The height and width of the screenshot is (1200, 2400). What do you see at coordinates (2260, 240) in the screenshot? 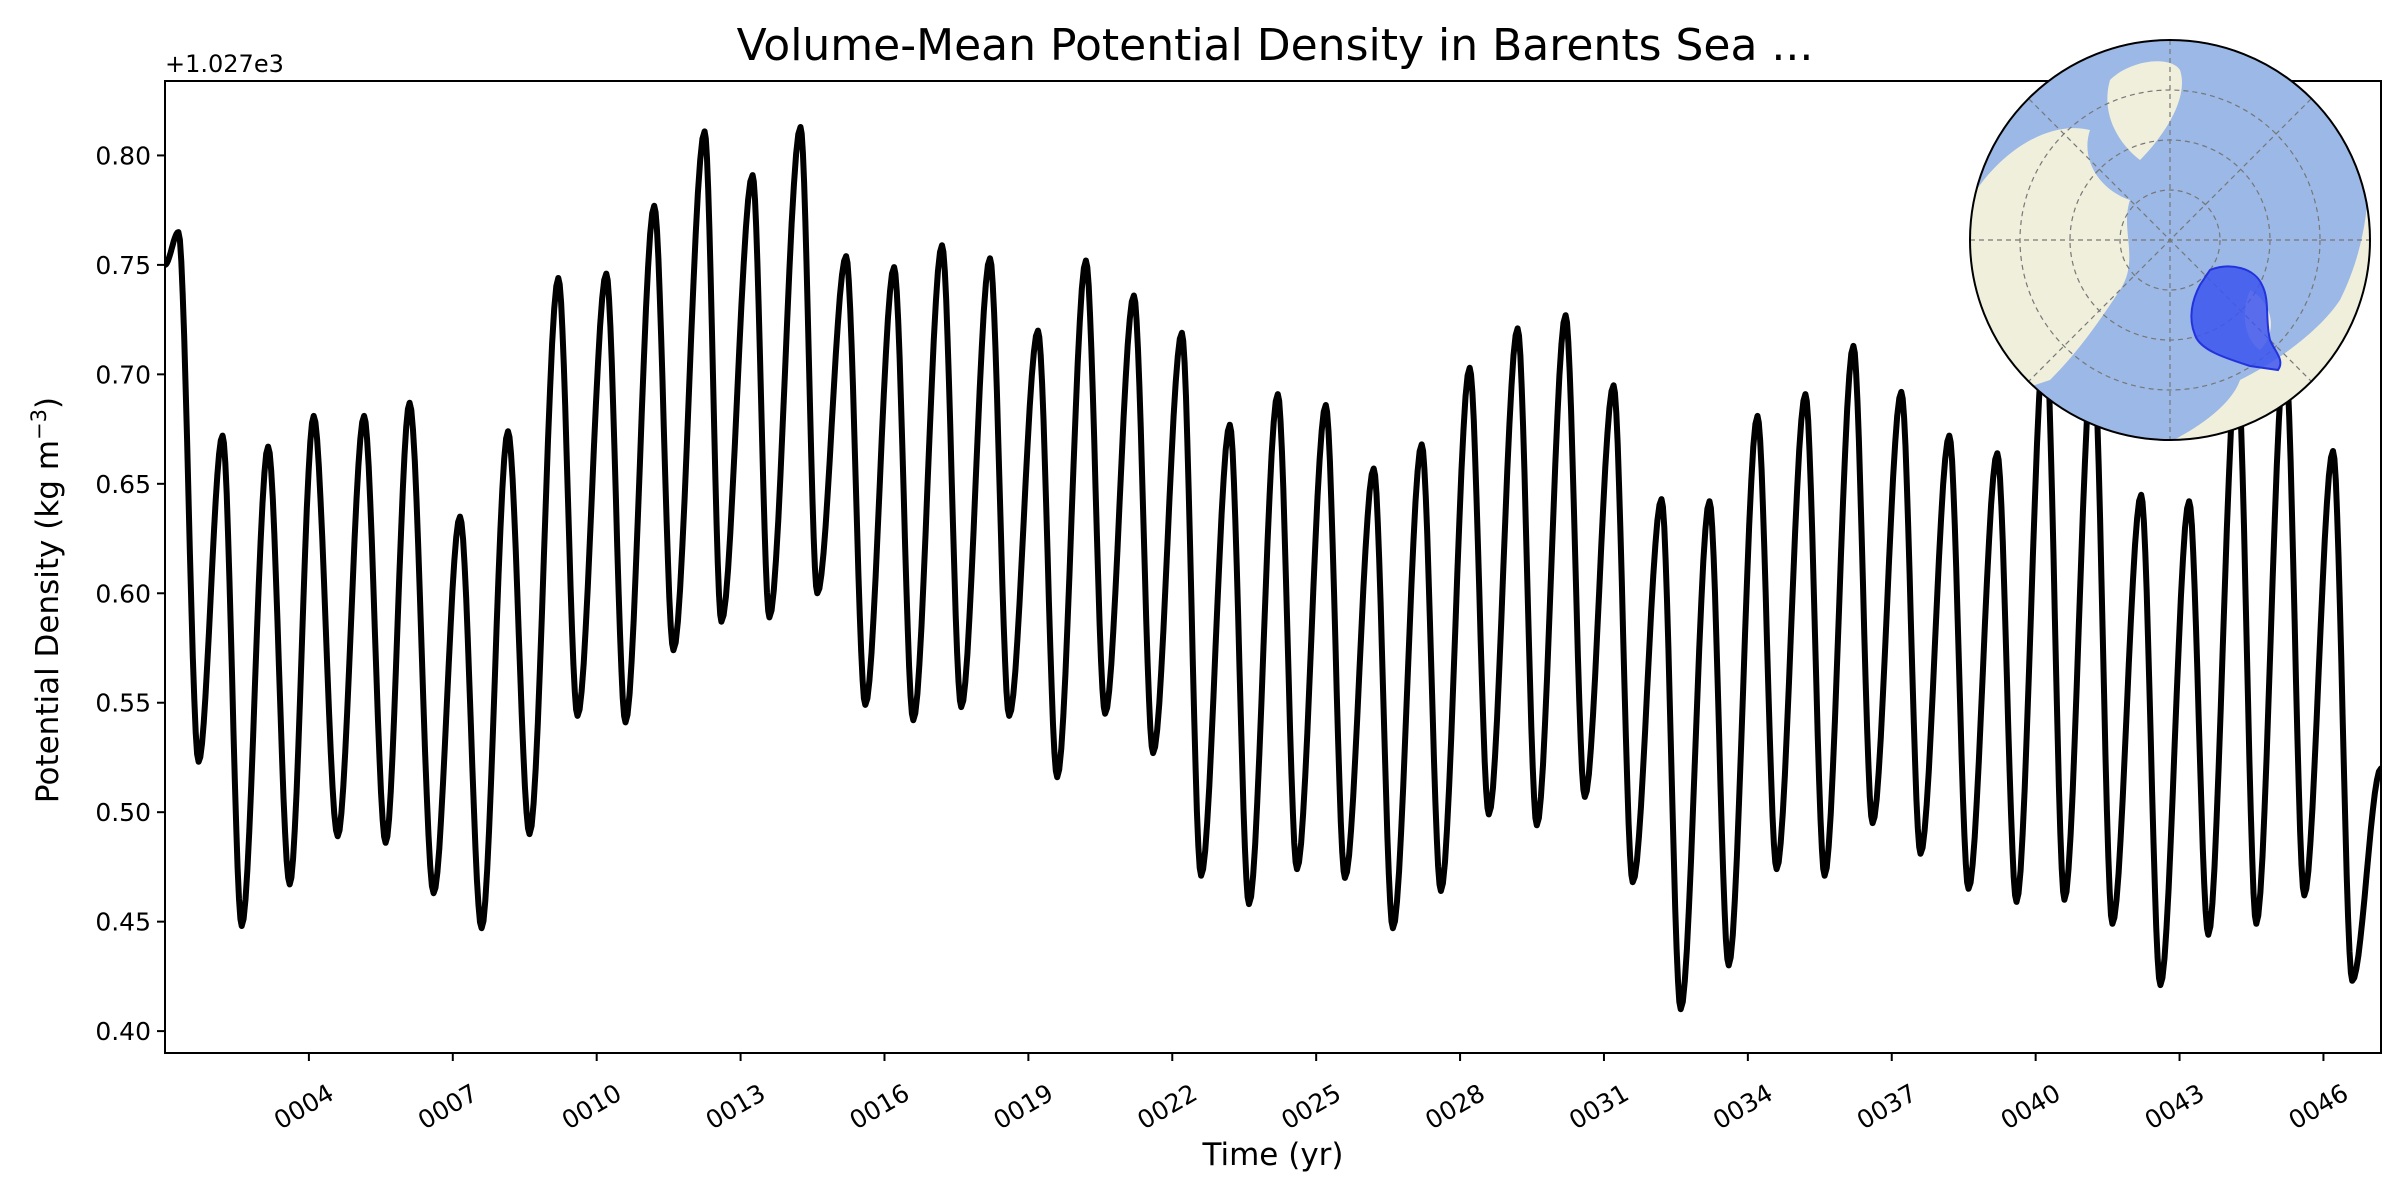
I see `map-land-eurasia` at bounding box center [2260, 240].